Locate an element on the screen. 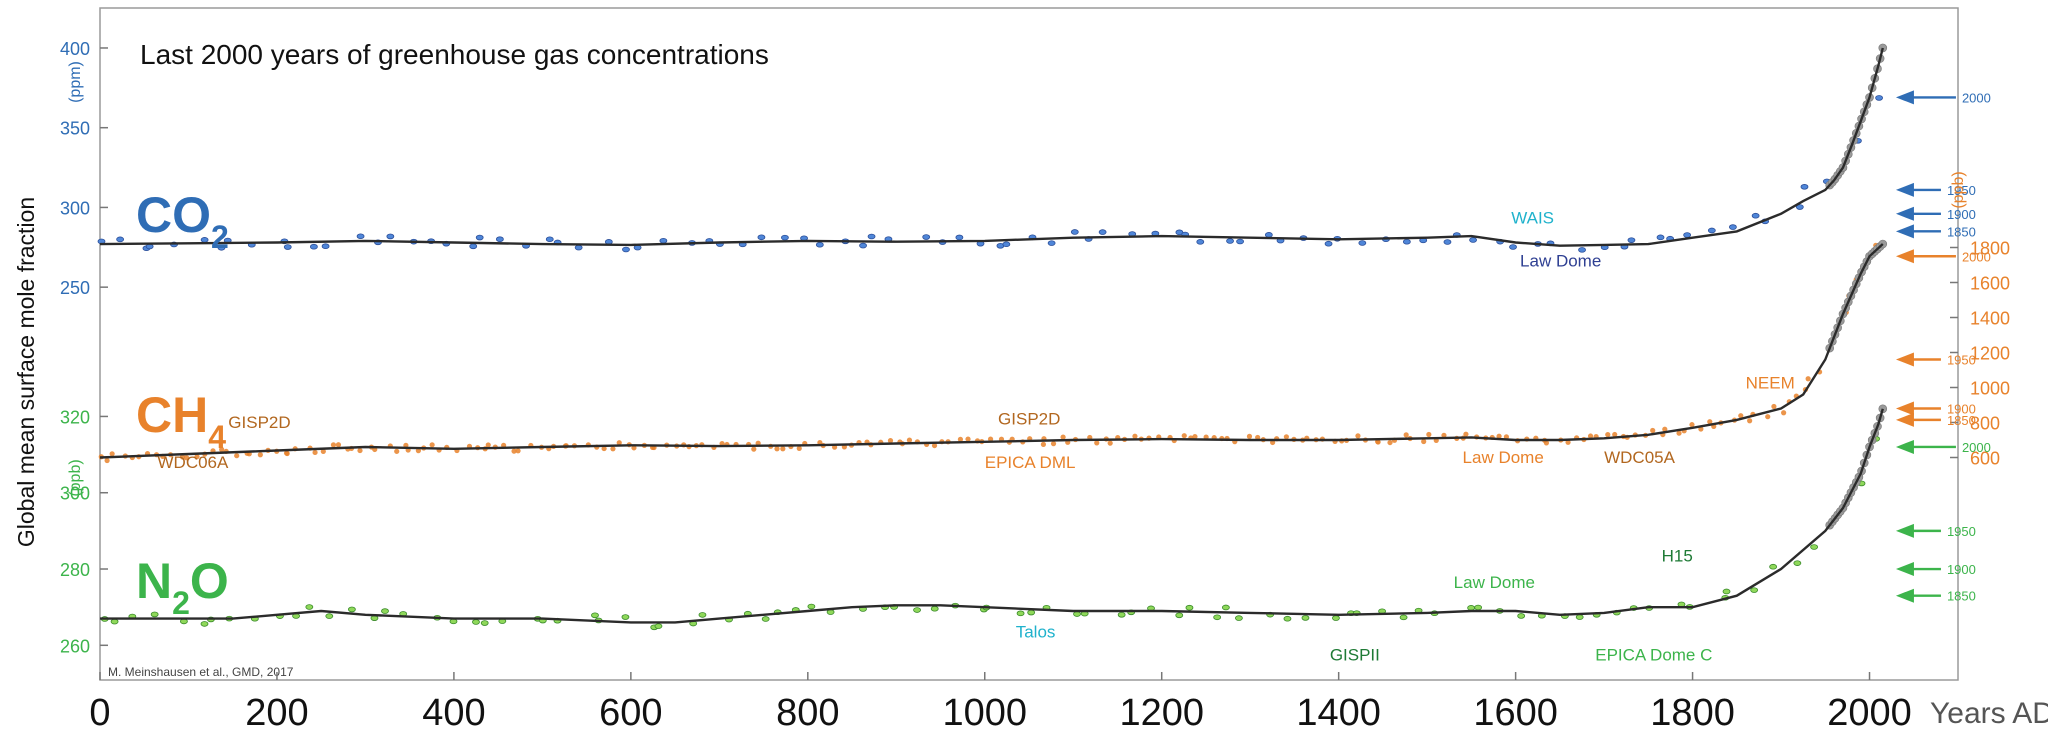 The height and width of the screenshot is (737, 2048). unit-label: (ppb) is located at coordinates (75, 477).